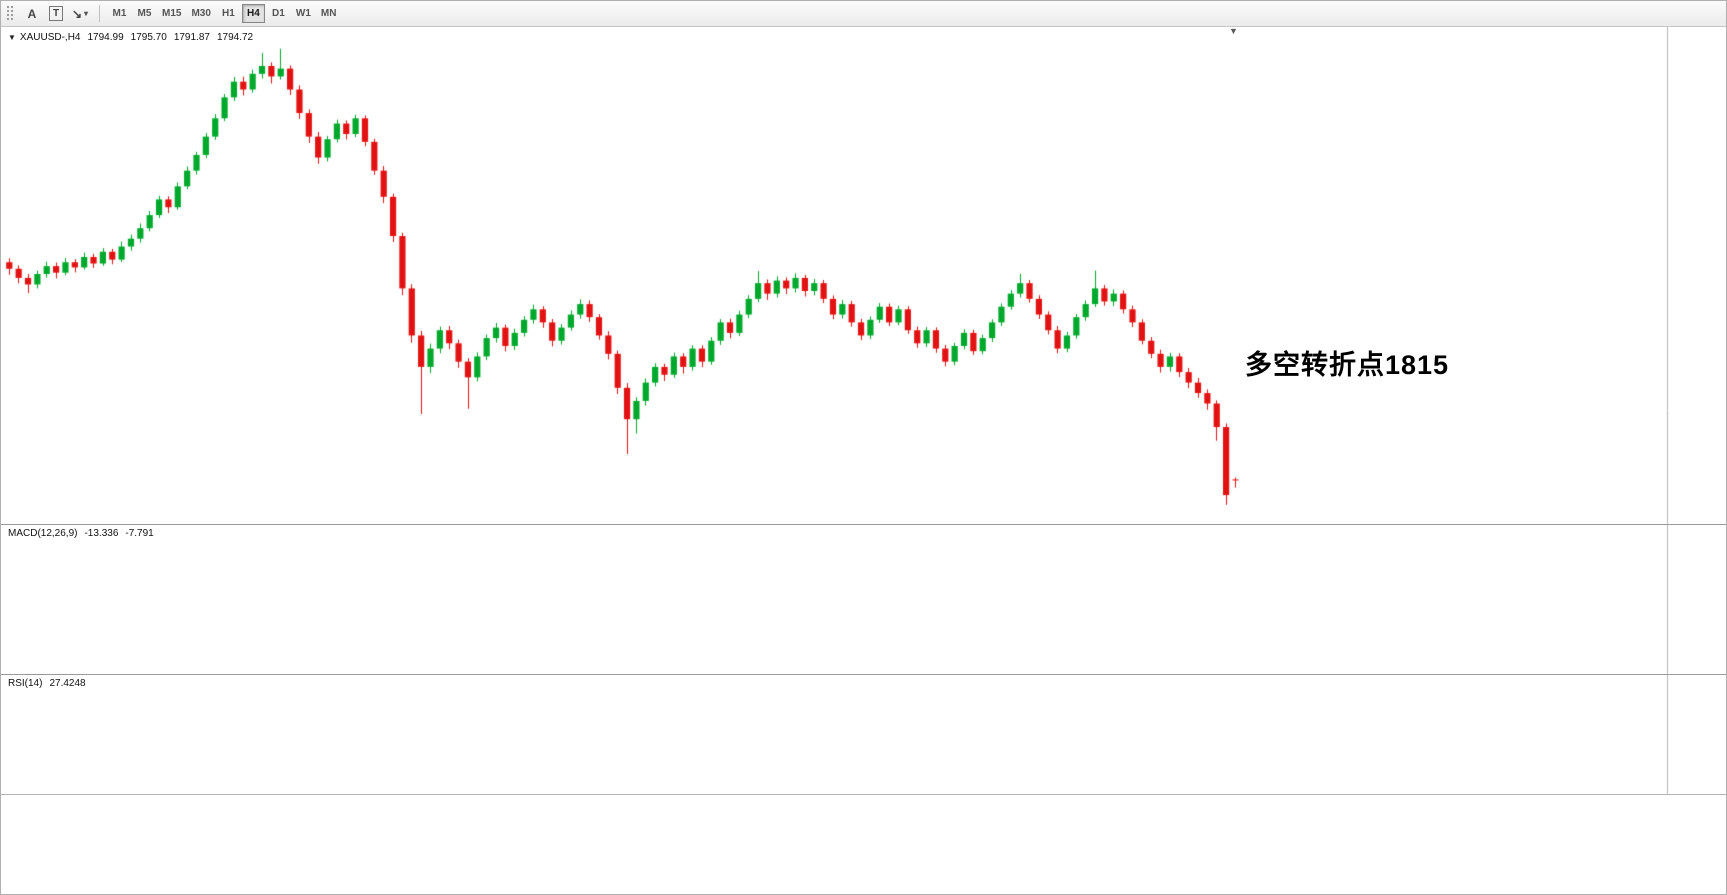 This screenshot has height=895, width=1727. Describe the element at coordinates (99, 13) in the screenshot. I see `toolbar-separator` at that location.